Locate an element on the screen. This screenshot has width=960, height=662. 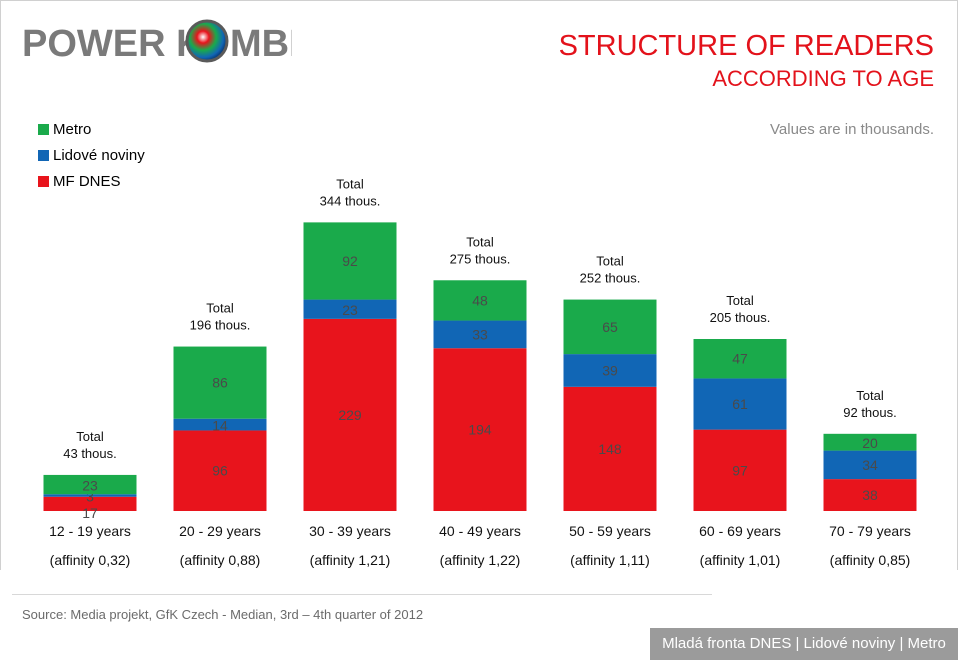
logo-text-right: MBI is located at coordinates (261, 44).